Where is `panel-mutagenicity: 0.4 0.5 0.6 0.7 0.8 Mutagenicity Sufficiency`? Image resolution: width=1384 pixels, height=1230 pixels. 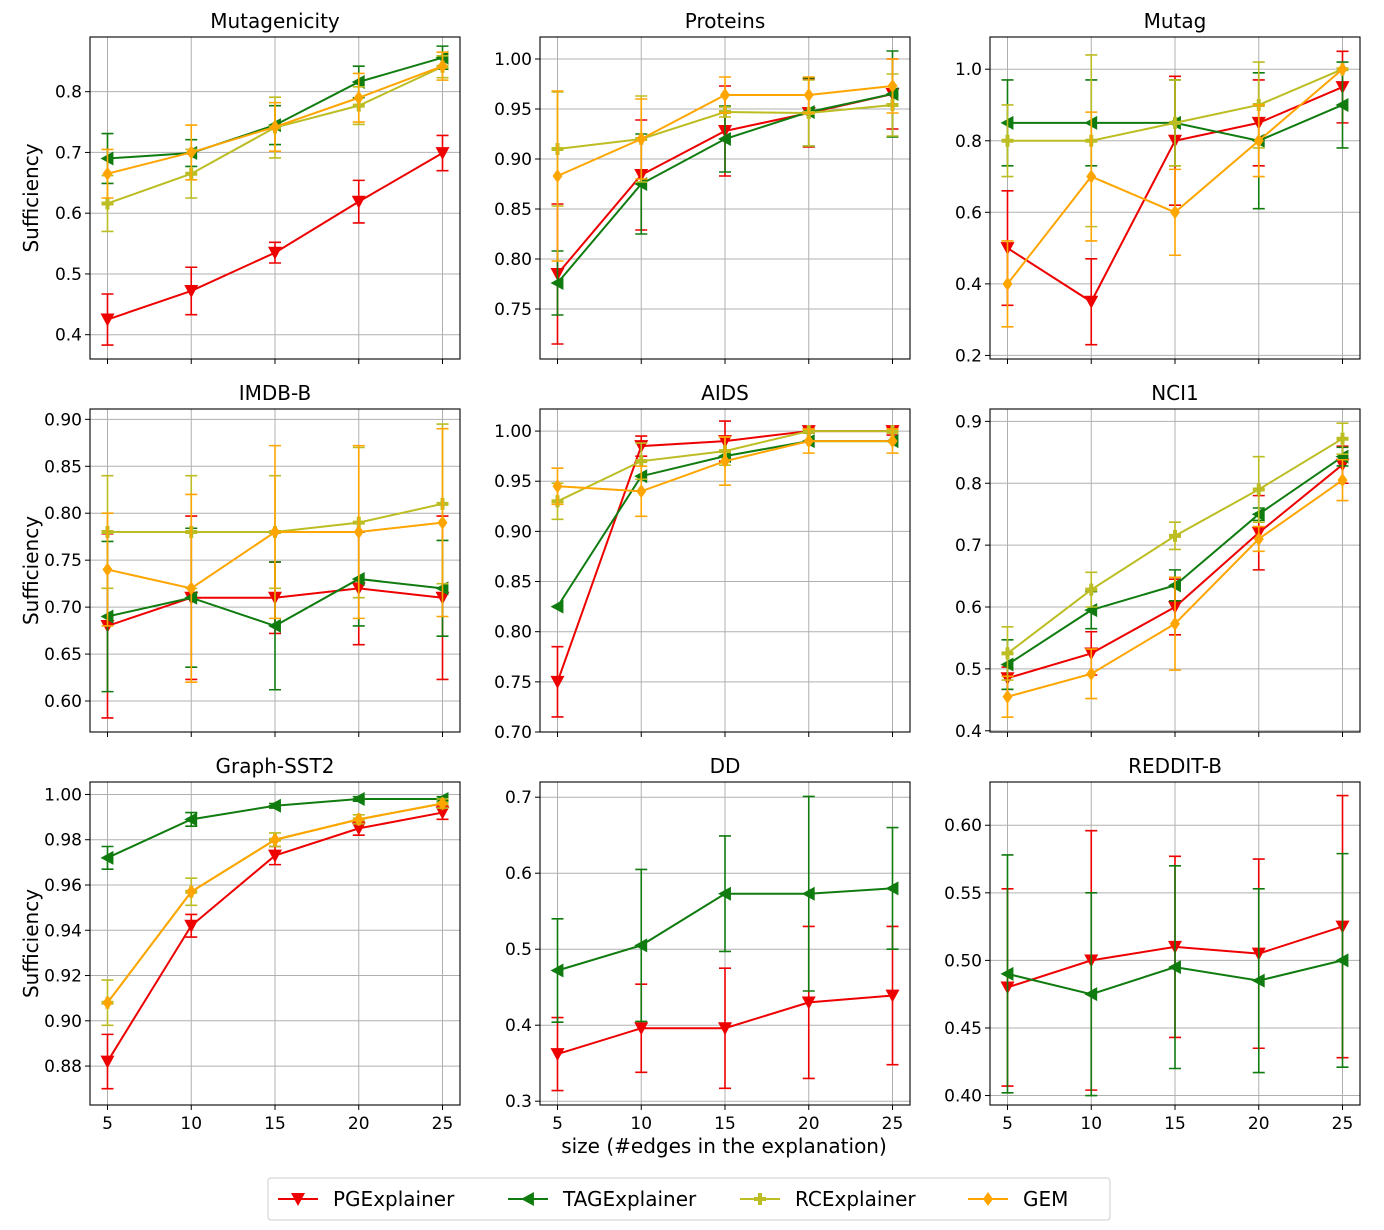 panel-mutagenicity: 0.4 0.5 0.6 0.7 0.8 Mutagenicity Sufficiency is located at coordinates (240, 186).